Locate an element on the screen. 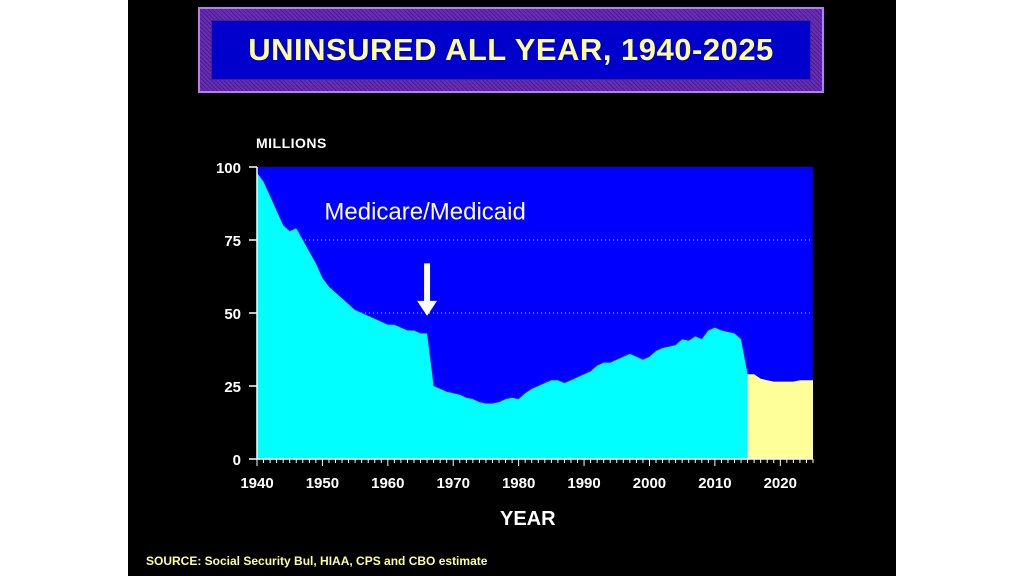 The width and height of the screenshot is (1024, 576). title-inner-panel: UNINSURED ALL YEAR, 1940-2025 is located at coordinates (511, 50).